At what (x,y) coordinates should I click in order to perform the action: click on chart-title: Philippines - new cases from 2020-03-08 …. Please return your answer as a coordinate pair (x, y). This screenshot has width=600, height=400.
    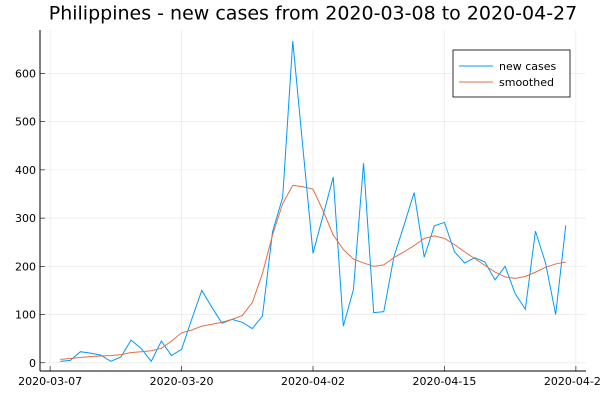
    Looking at the image, I should click on (313, 14).